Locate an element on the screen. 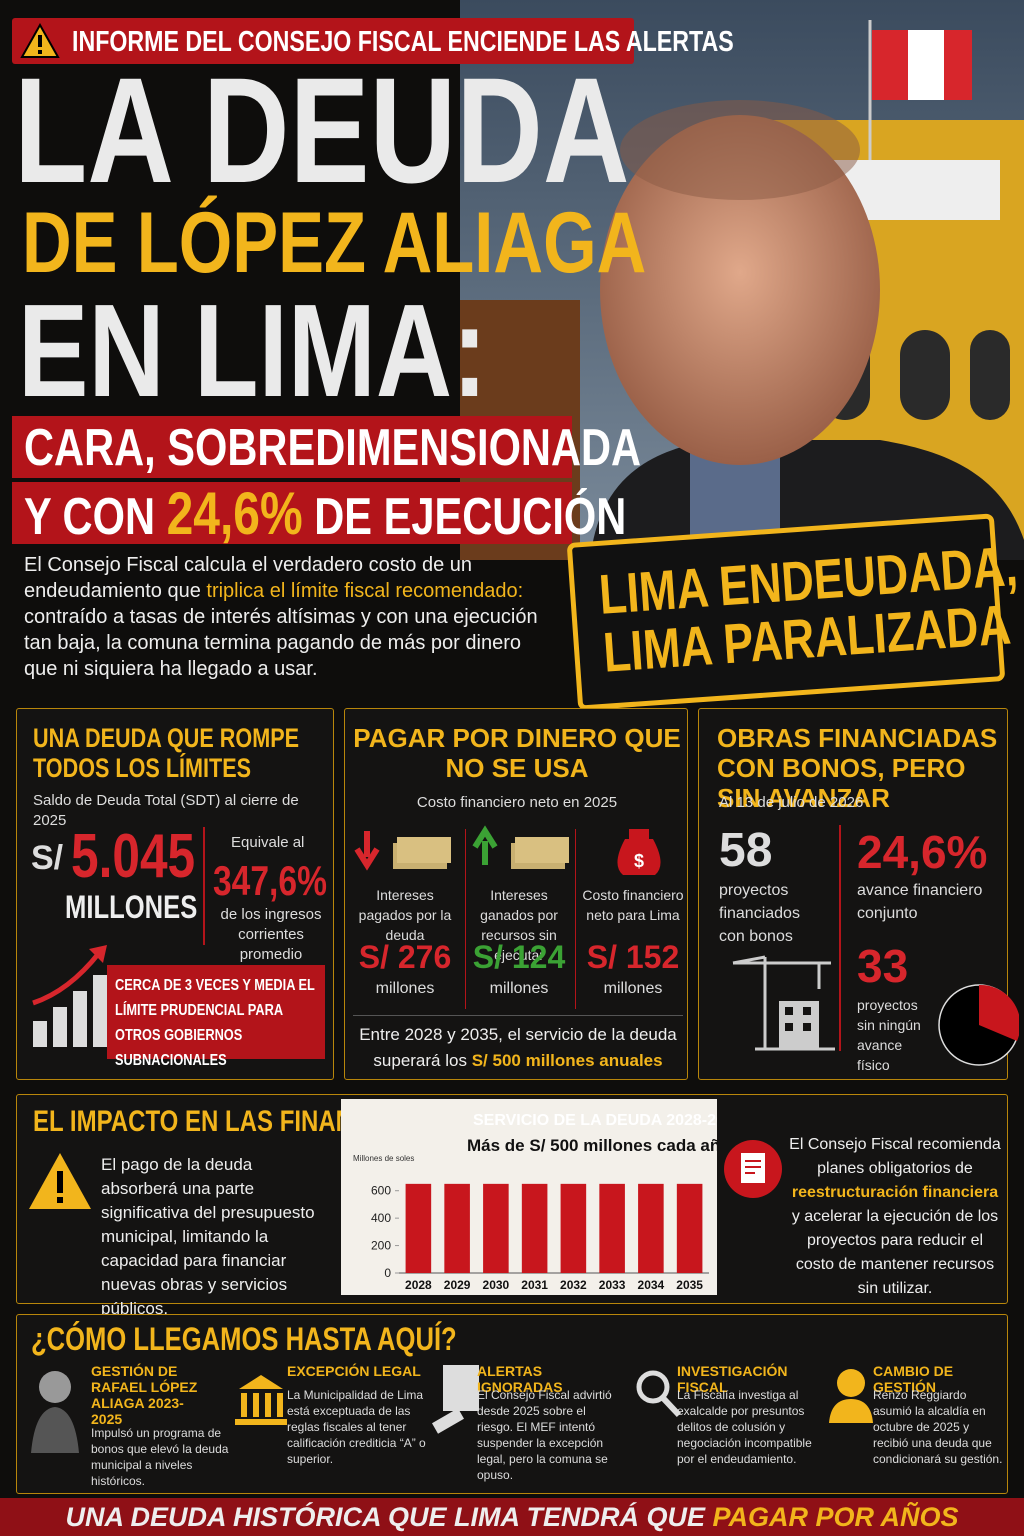  x-tick-label: 2029 is located at coordinates (457, 1285).